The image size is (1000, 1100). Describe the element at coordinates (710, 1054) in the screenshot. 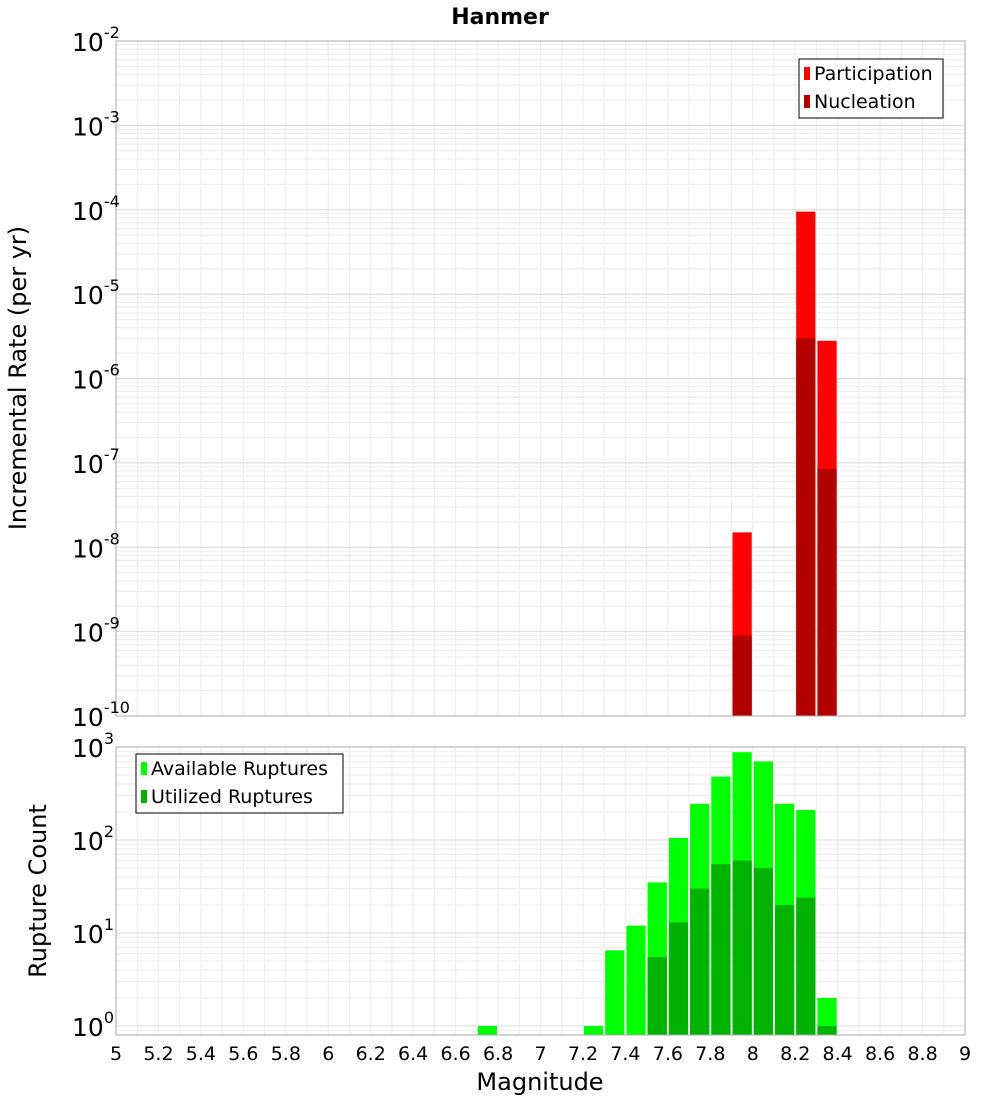

I see `x-tick-label: 7.8` at that location.